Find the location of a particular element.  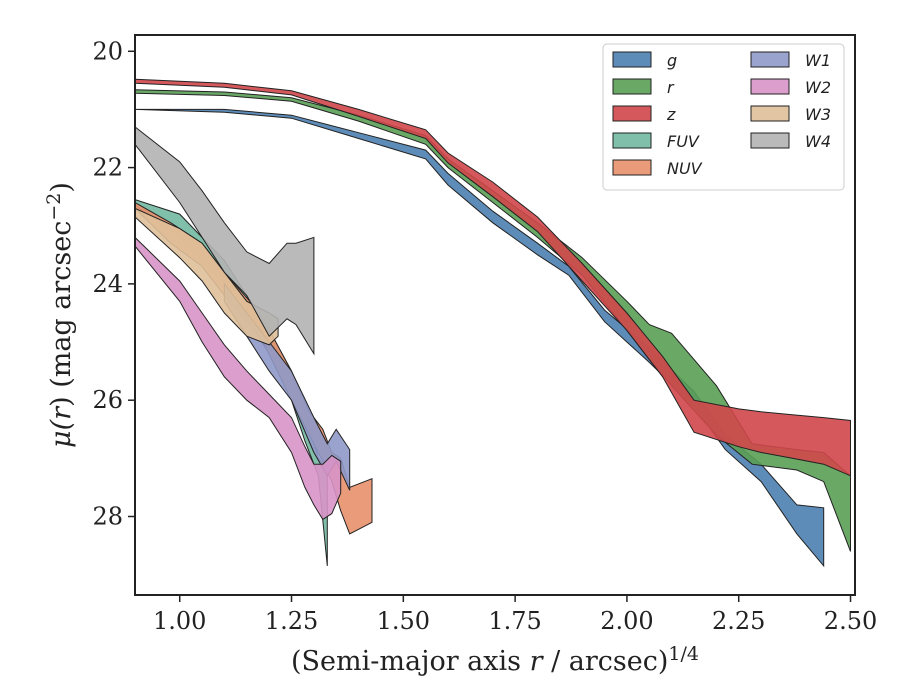

y-axis-label: μ(r) (mag arcsec−2) is located at coordinates (60, 315).